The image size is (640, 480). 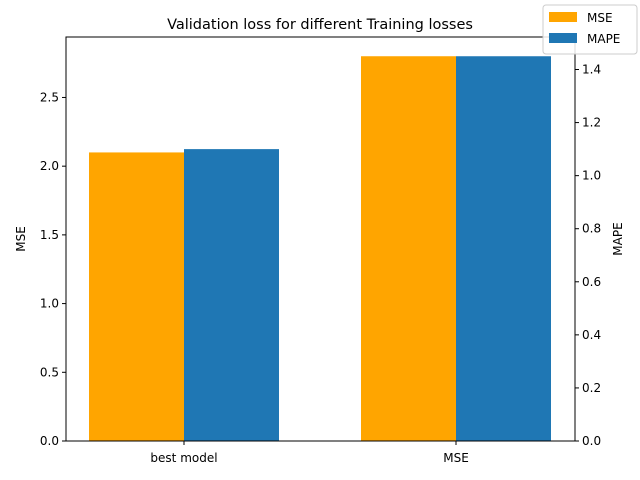 What do you see at coordinates (600, 18) in the screenshot?
I see `legend-label-mse: MSE` at bounding box center [600, 18].